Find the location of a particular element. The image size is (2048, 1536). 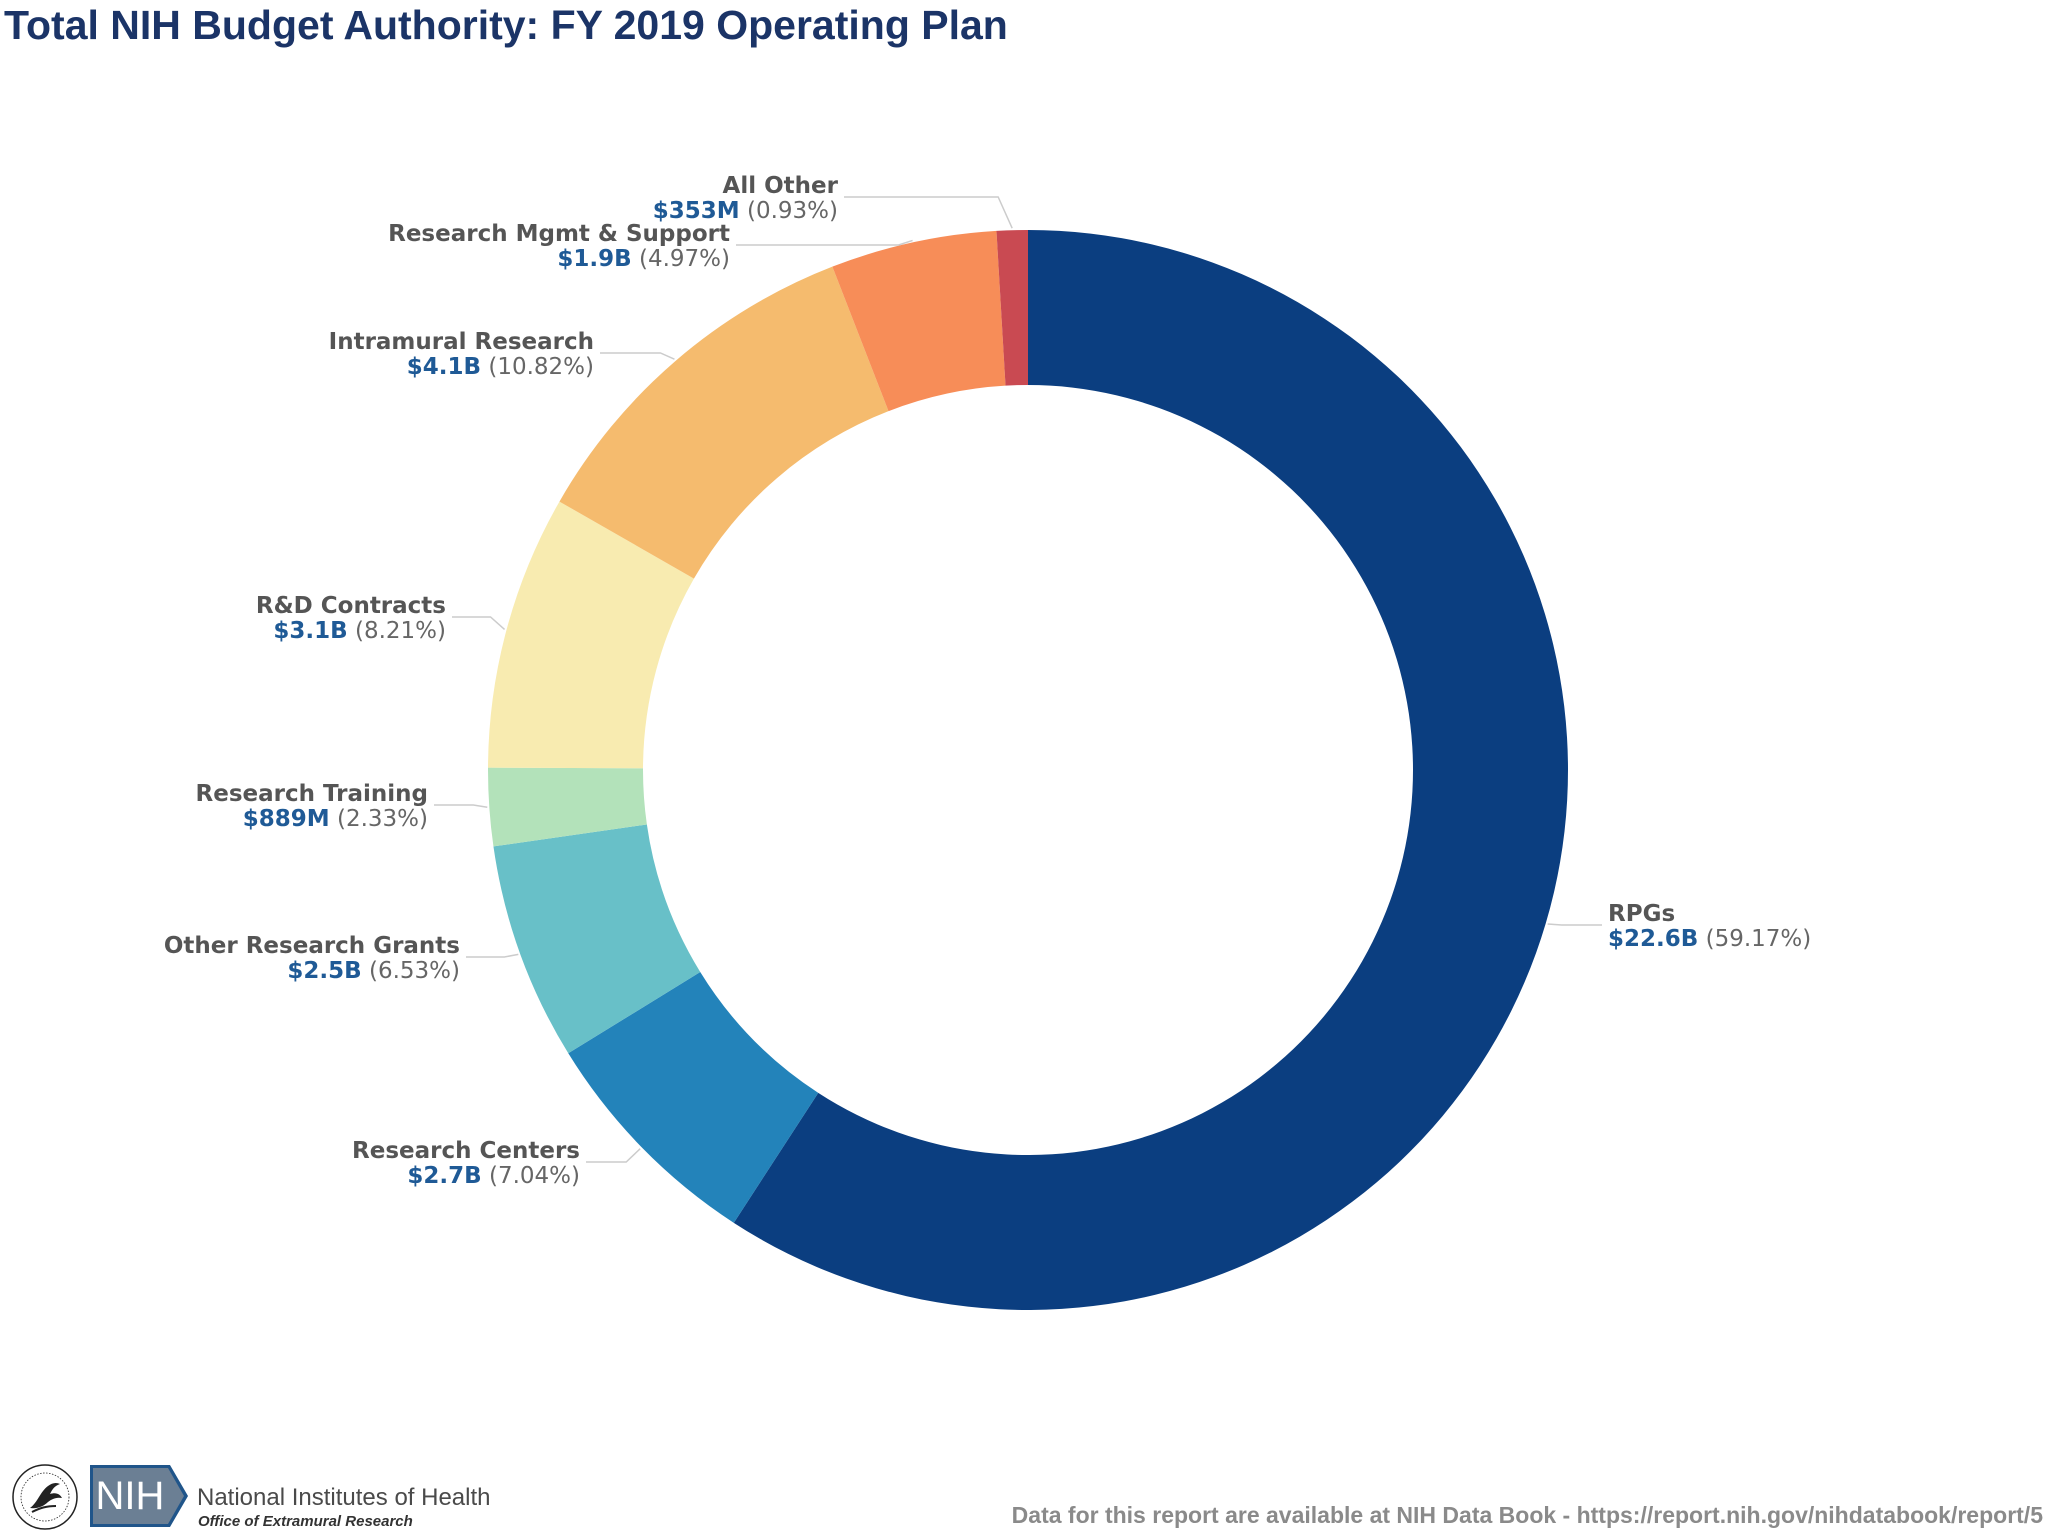

label-name-all-other: All Other is located at coordinates (781, 186).